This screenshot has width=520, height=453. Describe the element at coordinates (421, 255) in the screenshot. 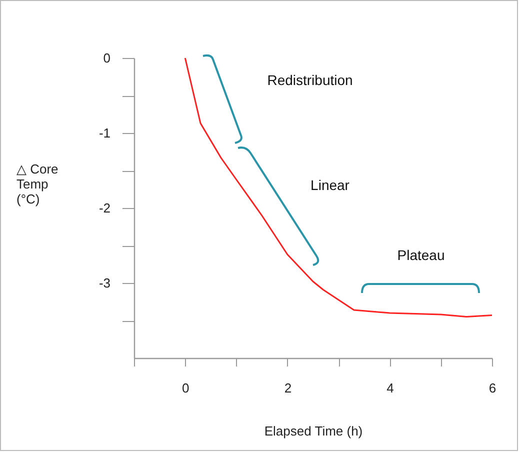

I see `annotation: Plateau` at that location.